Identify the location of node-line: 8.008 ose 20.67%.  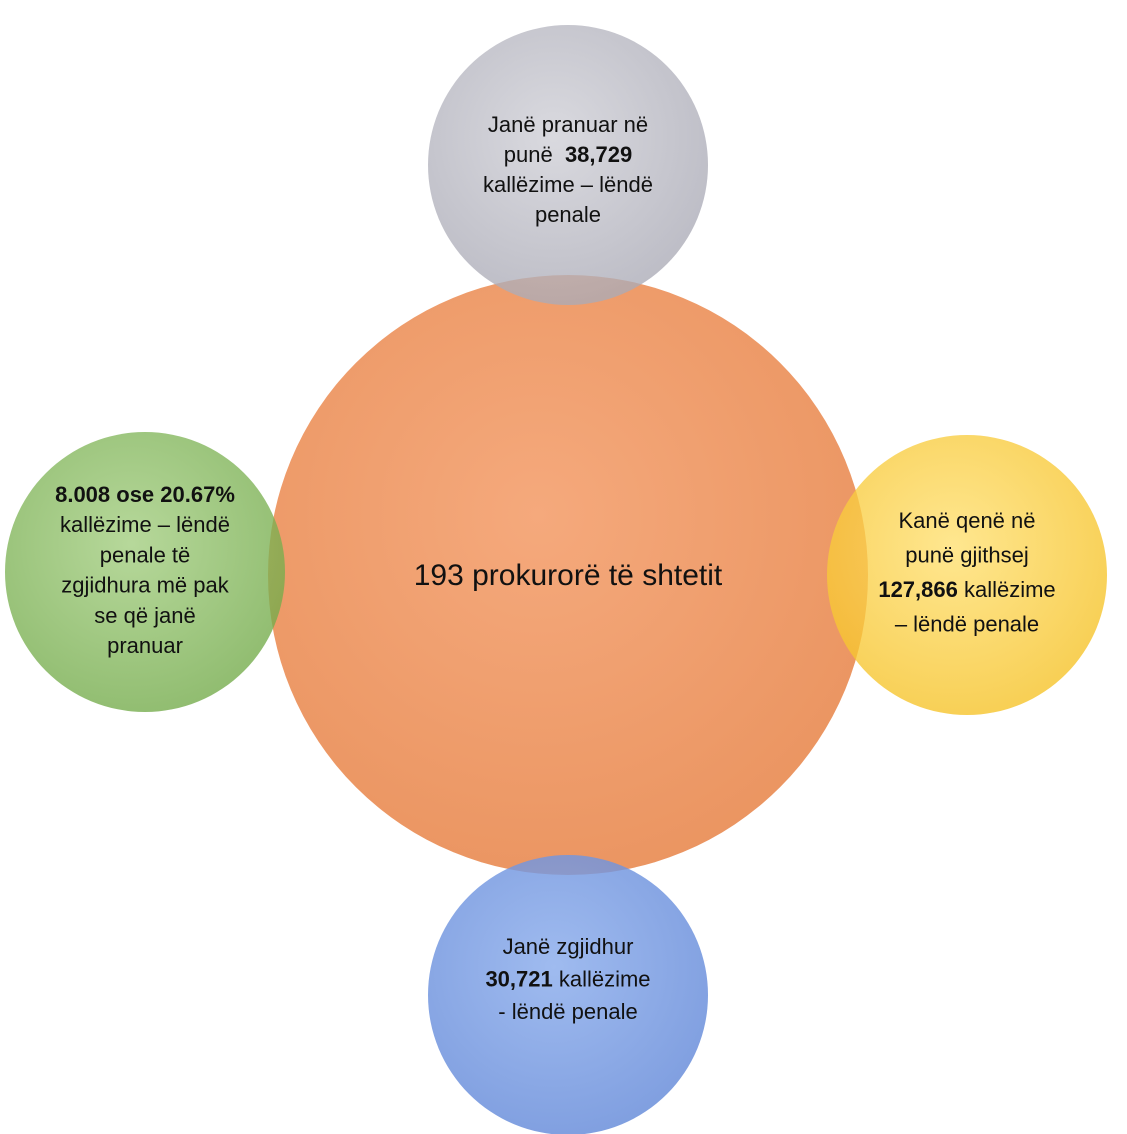
(145, 494).